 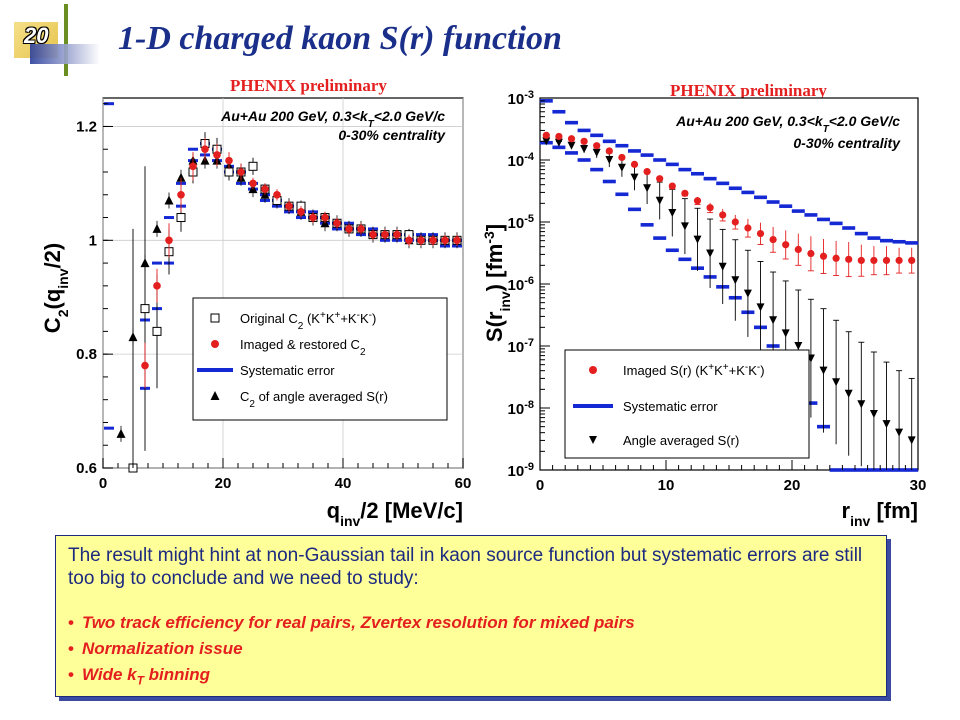 What do you see at coordinates (162, 648) in the screenshot?
I see `bullet-text: Normalization issue` at bounding box center [162, 648].